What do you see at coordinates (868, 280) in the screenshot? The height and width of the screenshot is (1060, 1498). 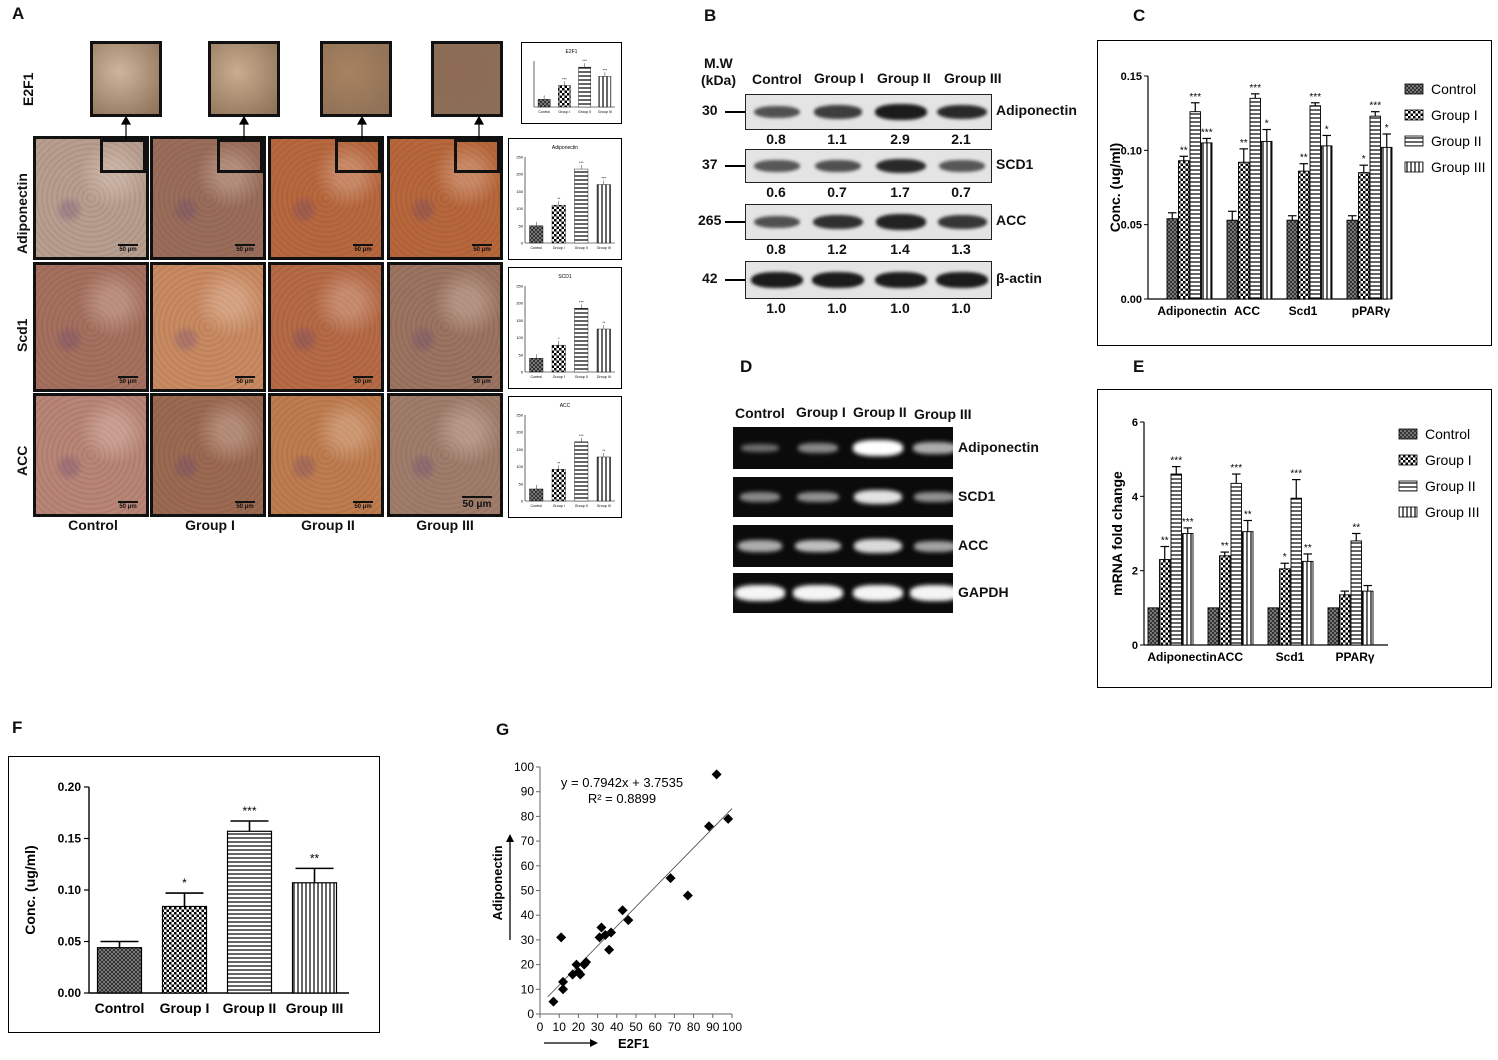 I see `blot-strip-actin` at bounding box center [868, 280].